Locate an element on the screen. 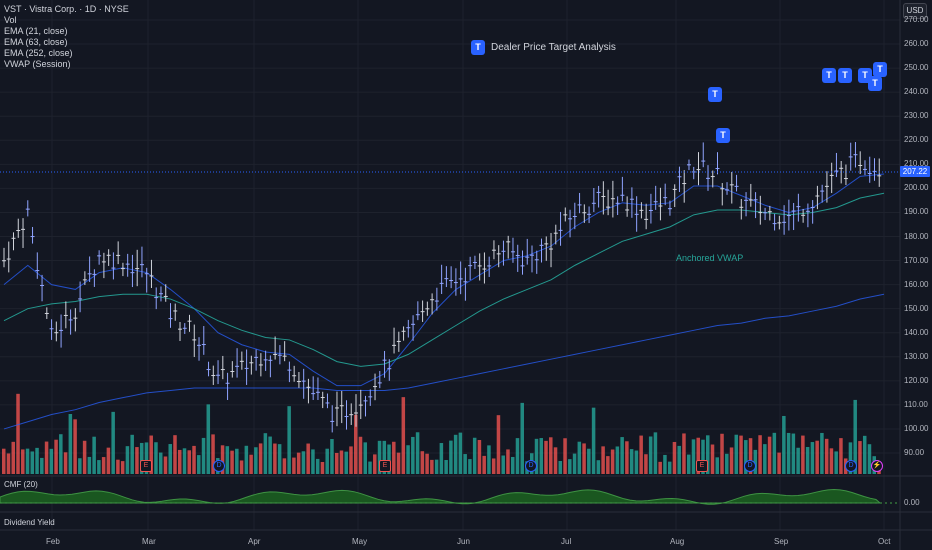  price-tick: 180.00 is located at coordinates (916, 236).